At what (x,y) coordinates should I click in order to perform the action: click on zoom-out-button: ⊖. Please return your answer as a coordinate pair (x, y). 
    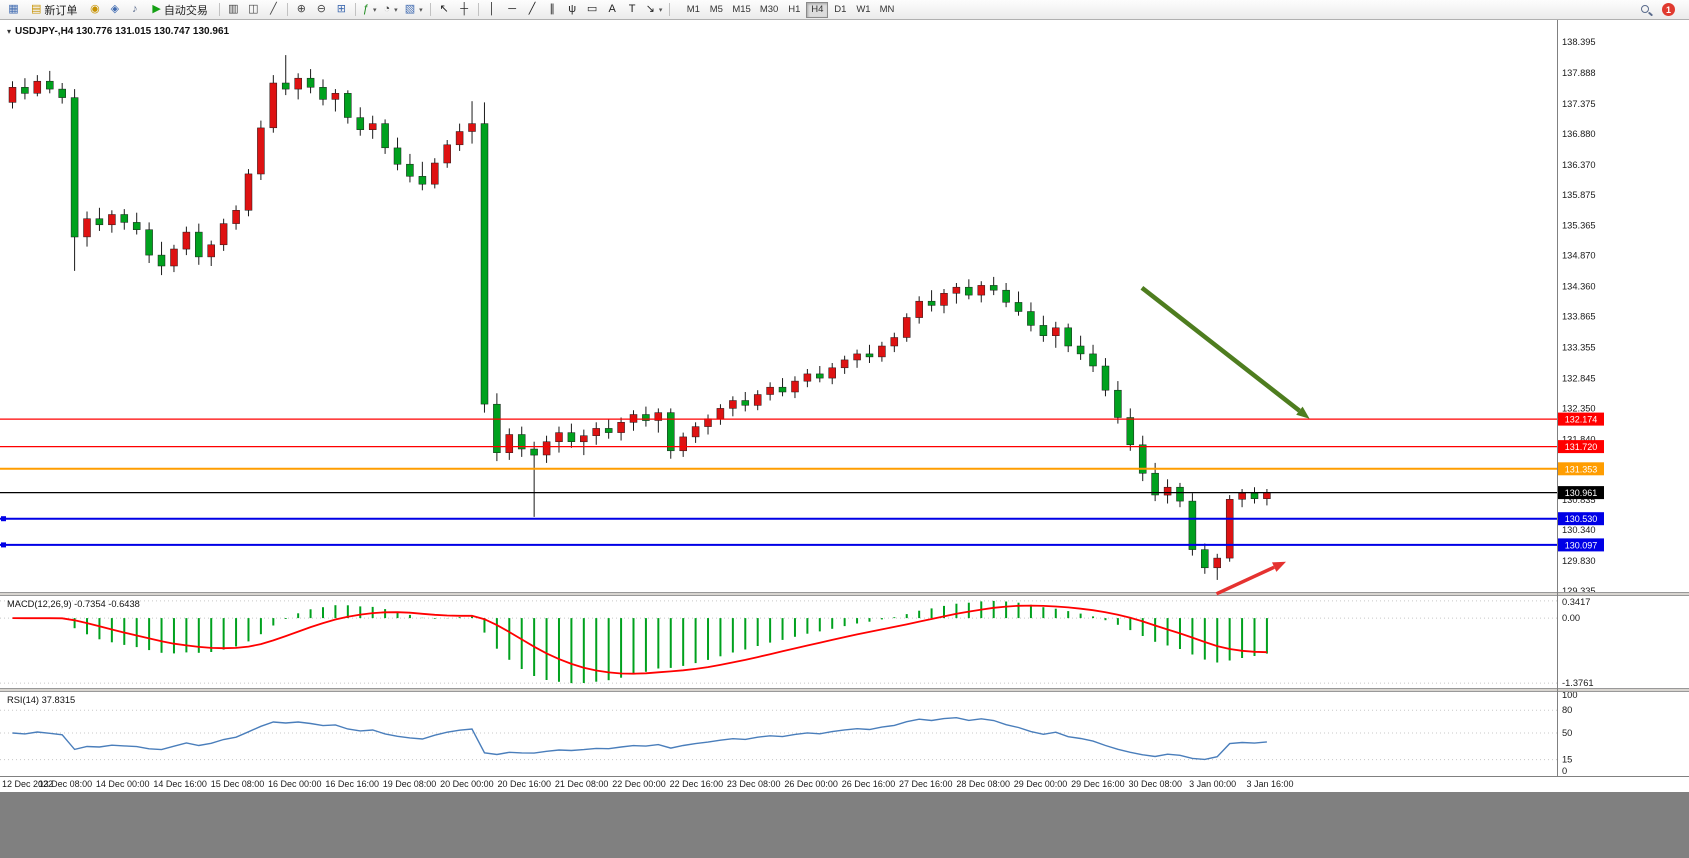
    Looking at the image, I should click on (321, 9).